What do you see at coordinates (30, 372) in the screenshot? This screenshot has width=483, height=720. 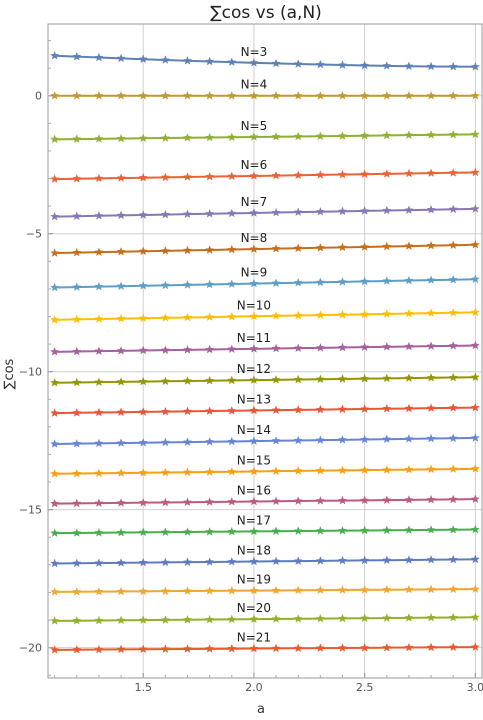 I see `y-tick-label-2: −10` at bounding box center [30, 372].